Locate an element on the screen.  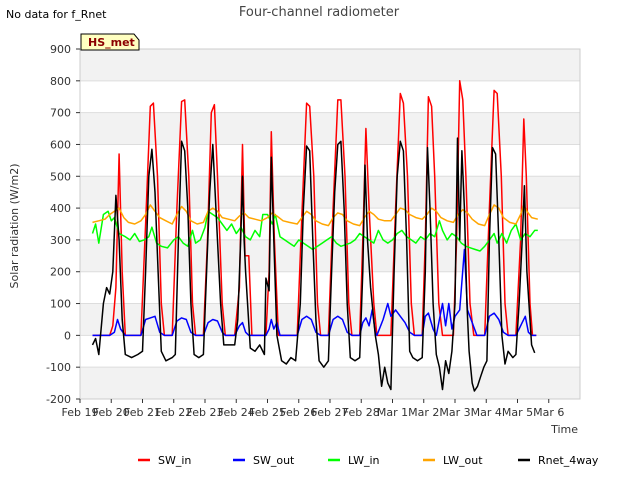
y-axis-ticks: -200 -100 0 100 200 300 400 500 600 700 800 900 is located at coordinates (63, 224).